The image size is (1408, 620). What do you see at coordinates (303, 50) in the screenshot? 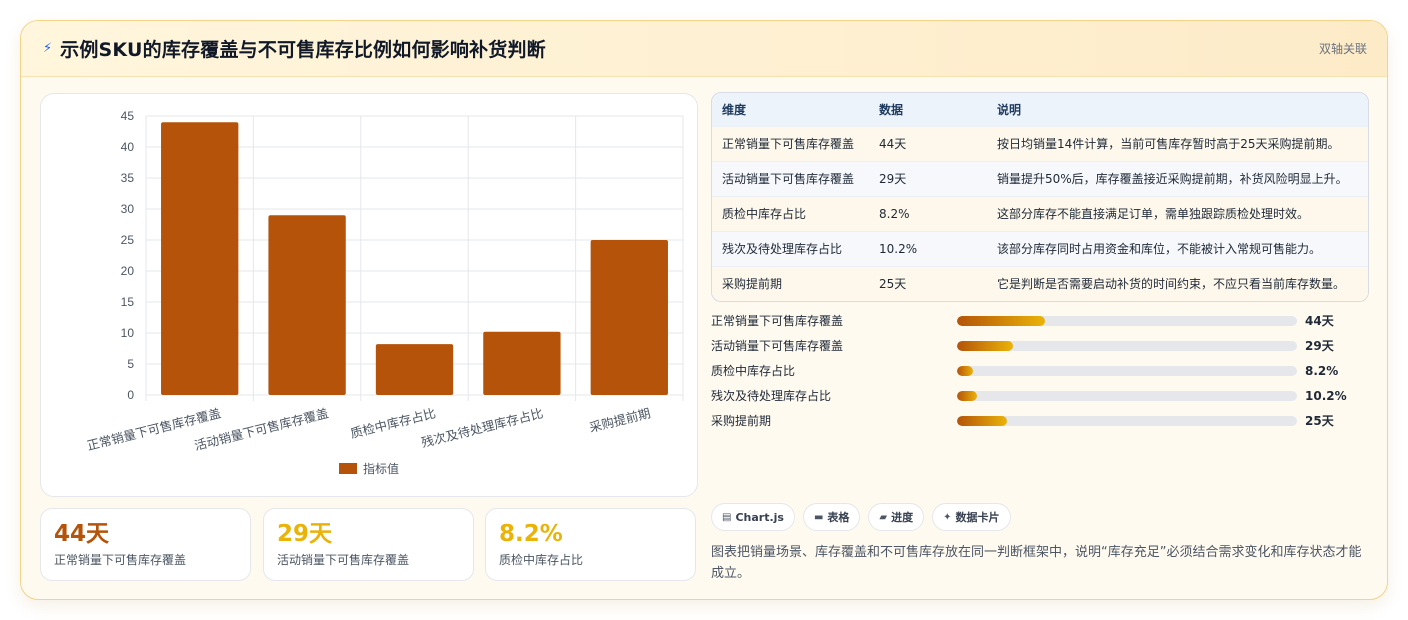
I see `page-title: 示例SKU的库存覆盖与不可售库存比例如何影响补货判断` at bounding box center [303, 50].